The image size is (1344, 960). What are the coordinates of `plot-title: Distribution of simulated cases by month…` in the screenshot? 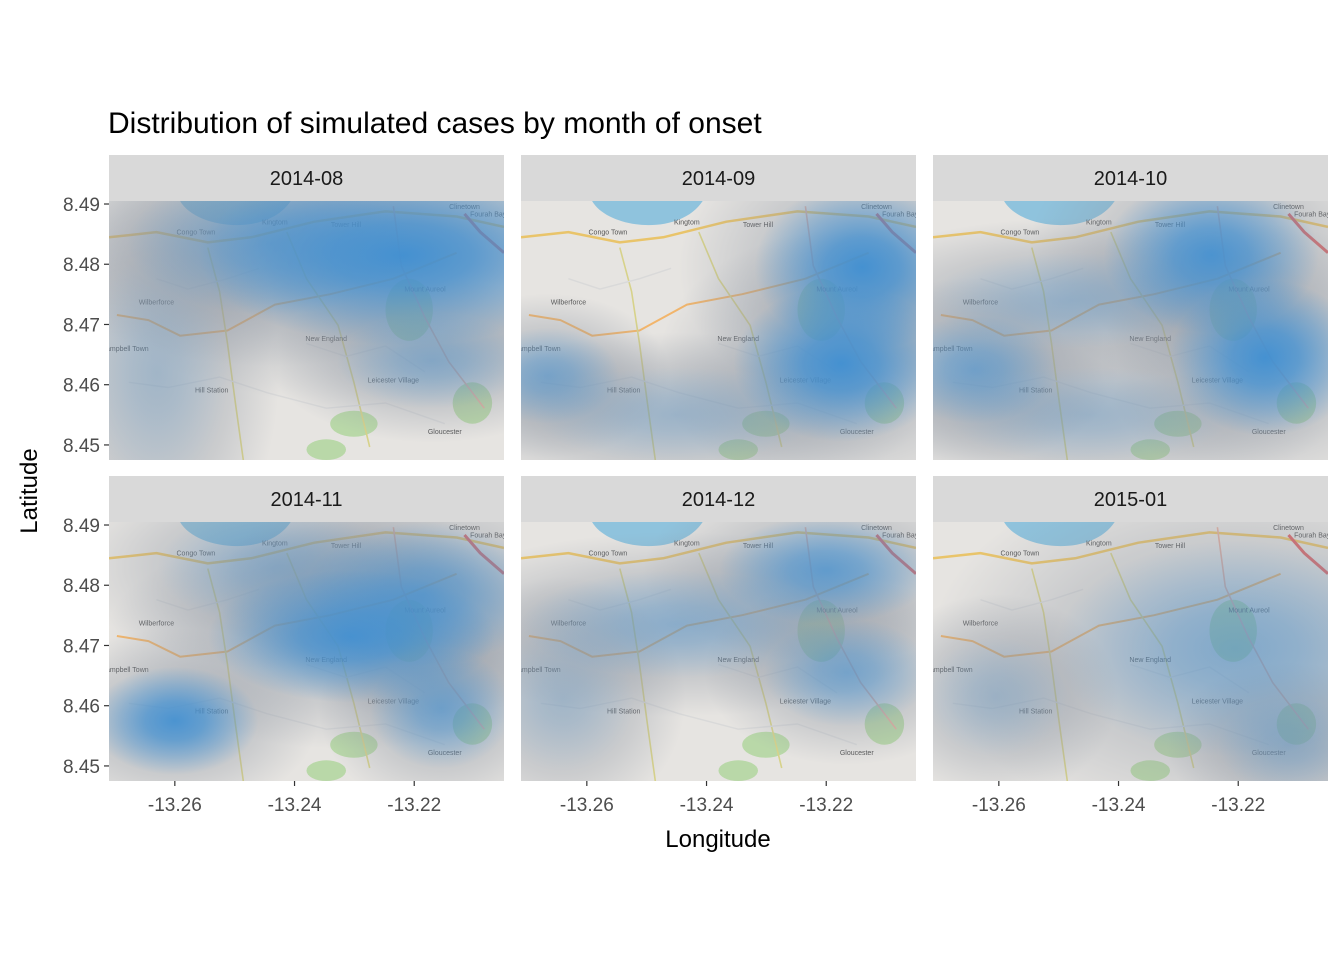 It's located at (435, 123).